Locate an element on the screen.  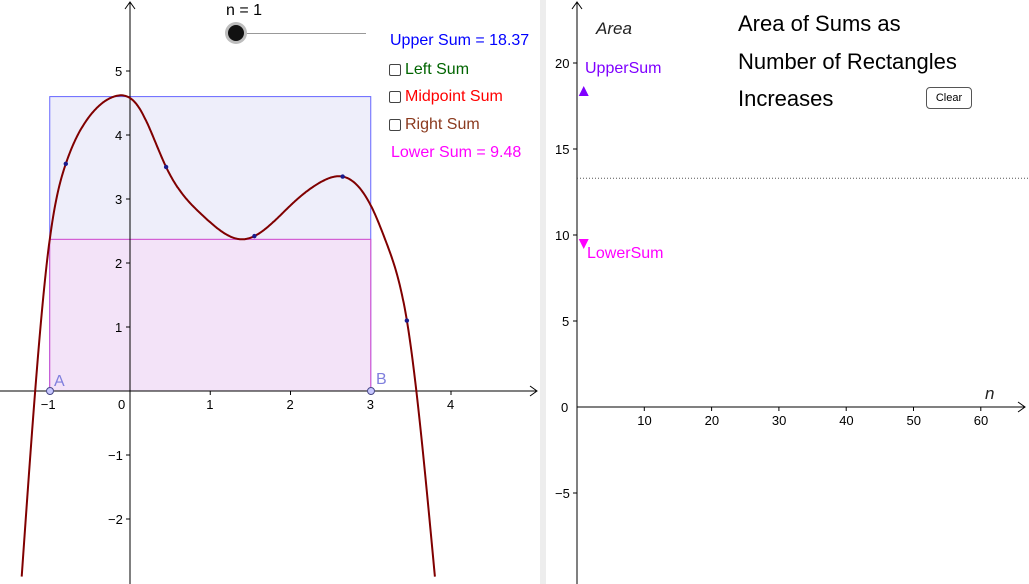
upper-sum-text: Upper Sum = 18.37 is located at coordinates (460, 40).